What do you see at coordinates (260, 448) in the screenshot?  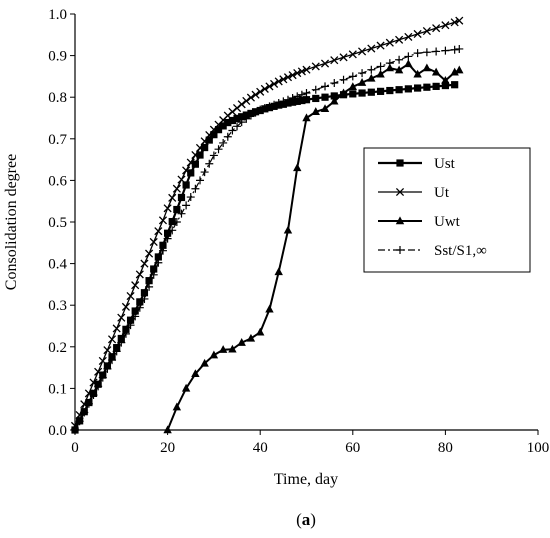 I see `x-tick-label: 40` at bounding box center [260, 448].